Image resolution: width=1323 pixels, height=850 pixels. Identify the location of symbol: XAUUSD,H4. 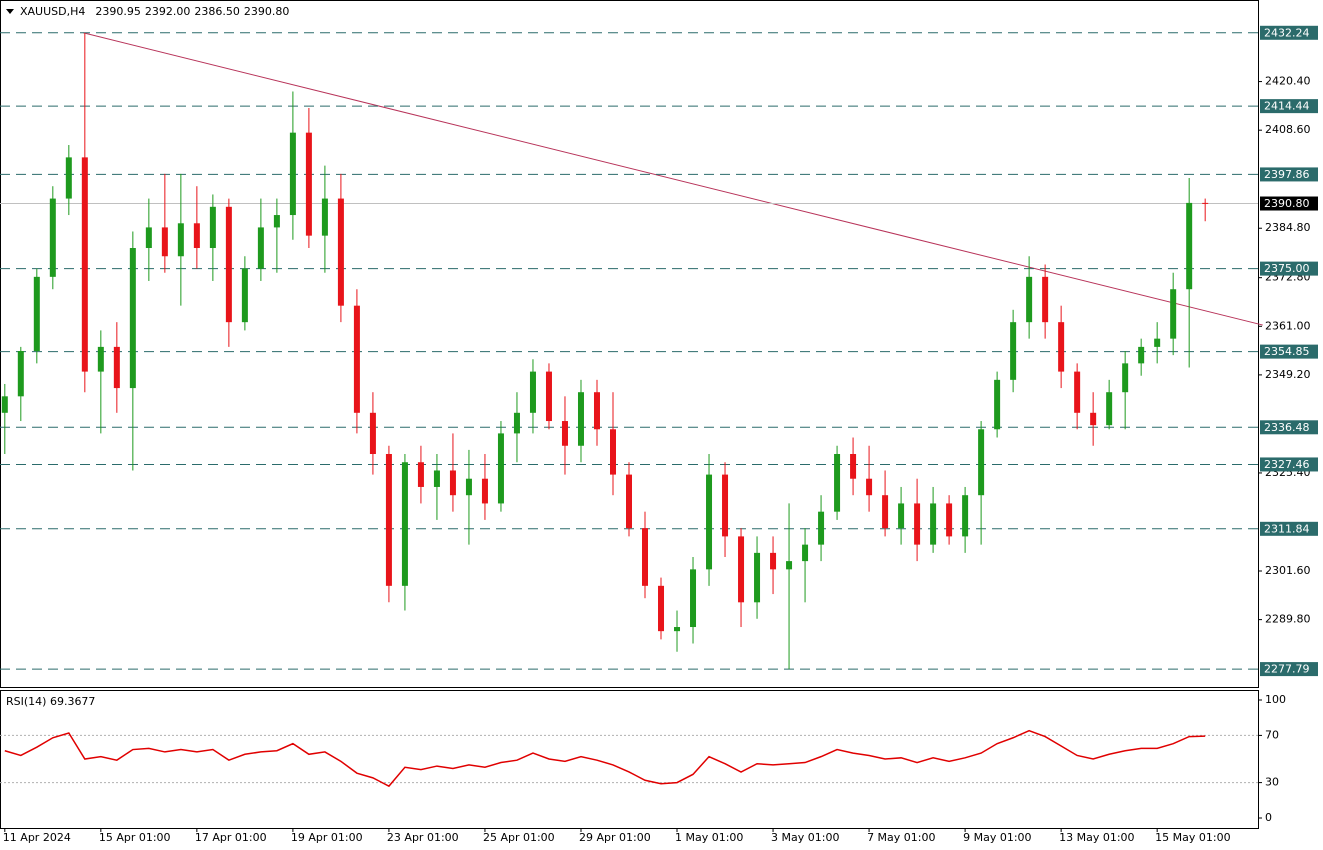
(52, 11).